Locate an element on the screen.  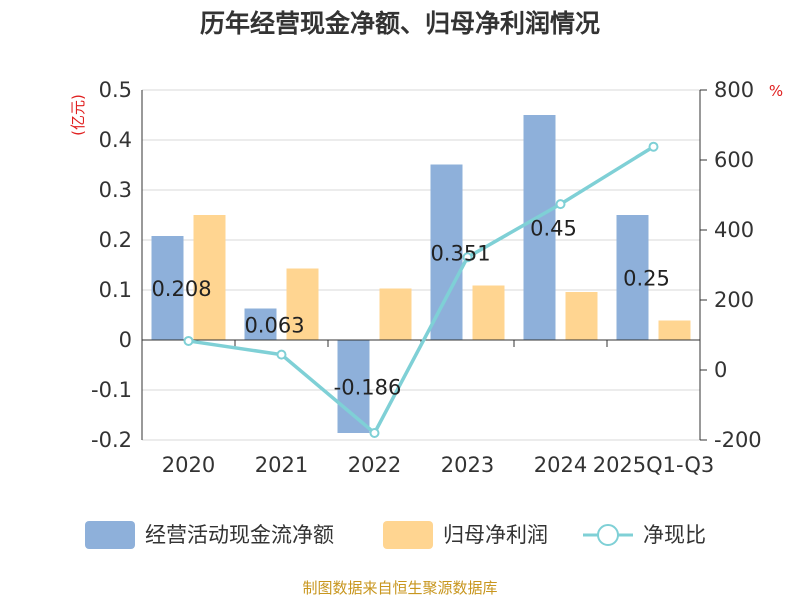
y-left-tick-label: -0.2 is located at coordinates (111, 440).